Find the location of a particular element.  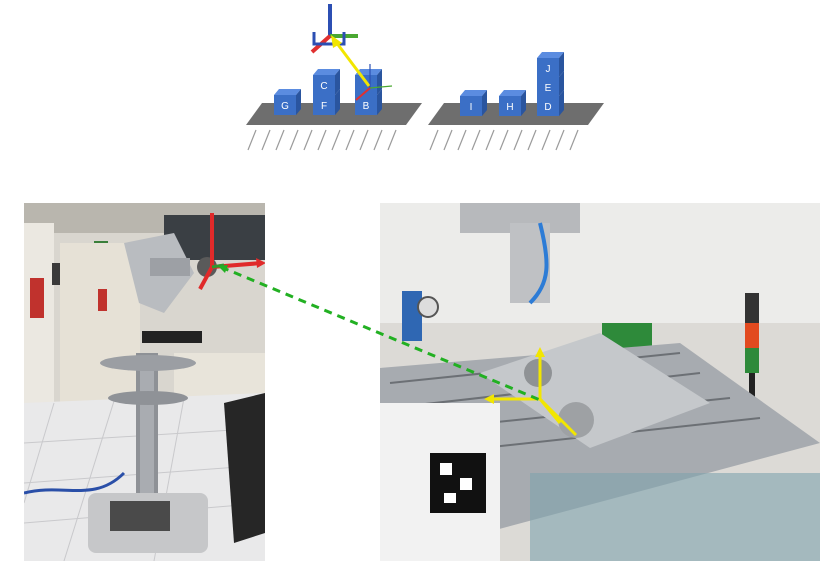

block-e-label: E is located at coordinates (548, 88).